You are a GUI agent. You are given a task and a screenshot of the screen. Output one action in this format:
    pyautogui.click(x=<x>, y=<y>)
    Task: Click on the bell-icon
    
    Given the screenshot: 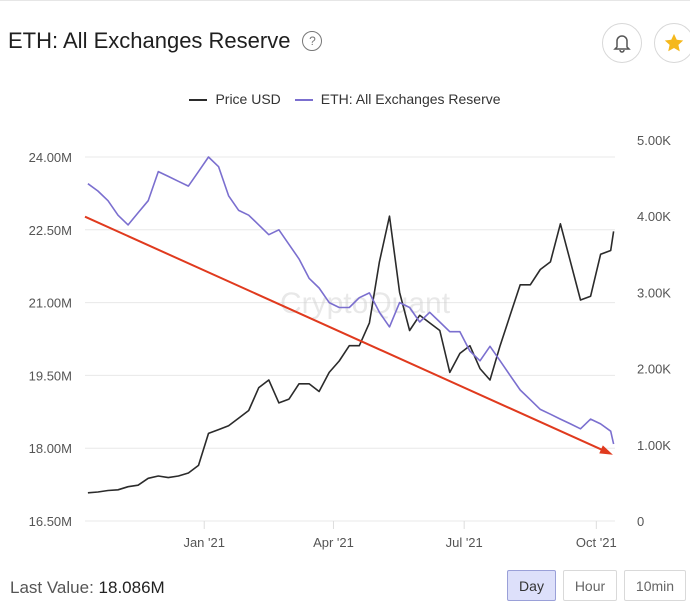 What is the action you would take?
    pyautogui.click(x=622, y=44)
    